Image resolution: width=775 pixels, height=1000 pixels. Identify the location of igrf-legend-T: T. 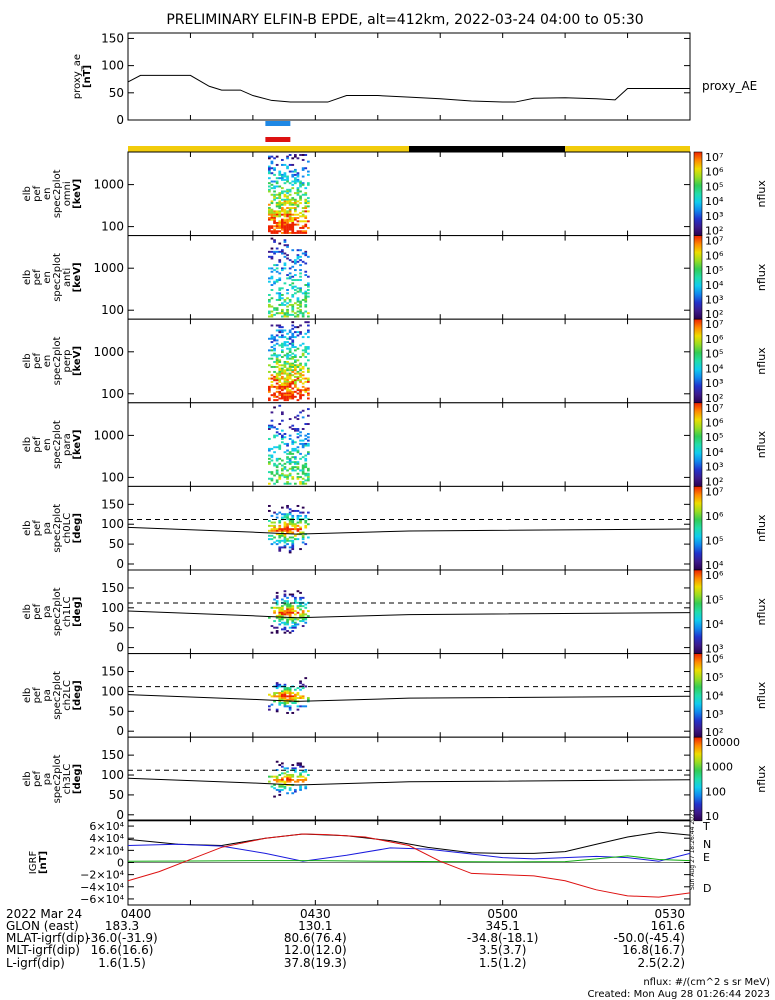
(706, 826).